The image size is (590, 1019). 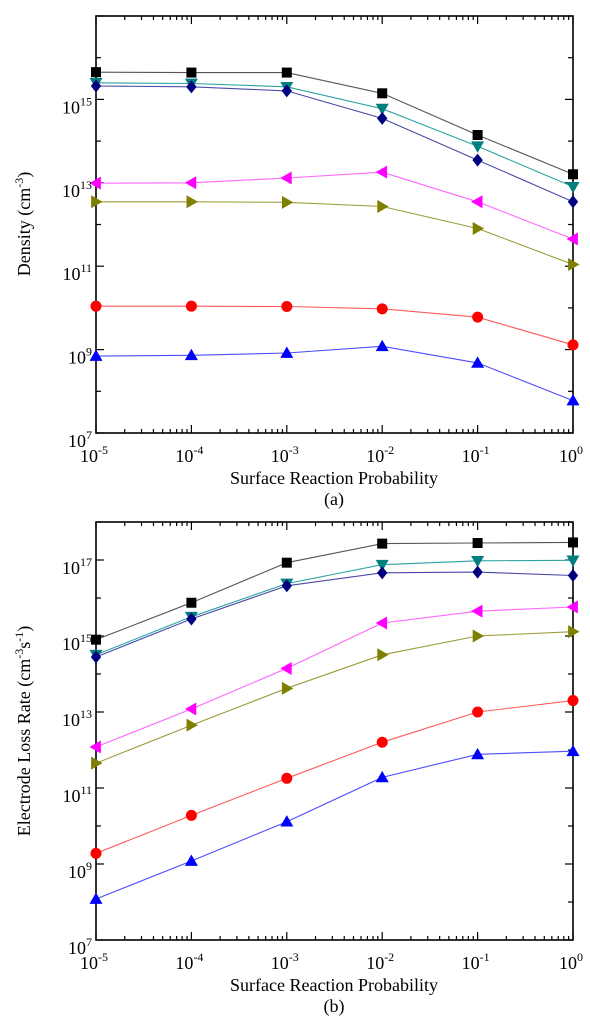 I want to click on y-tick-label: 1011, so click(x=77, y=272).